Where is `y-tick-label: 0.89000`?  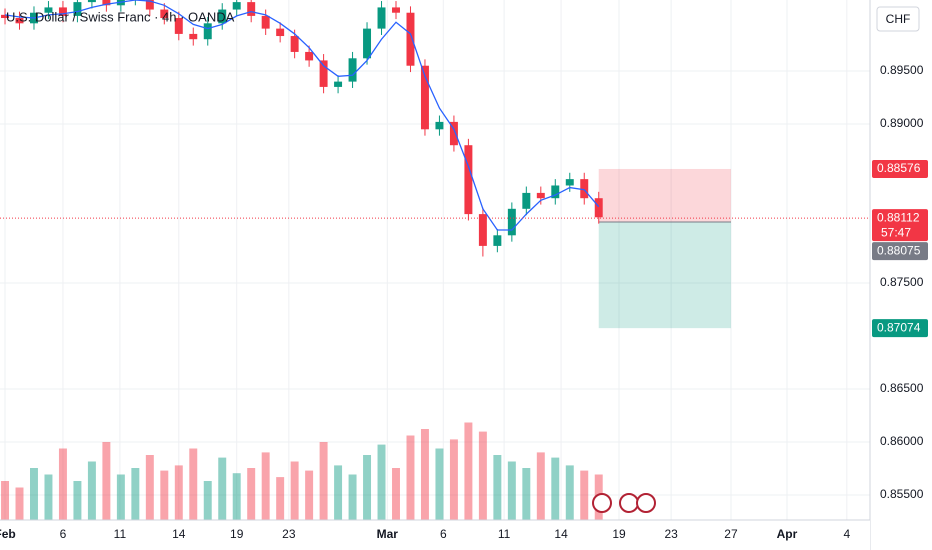 y-tick-label: 0.89000 is located at coordinates (902, 123).